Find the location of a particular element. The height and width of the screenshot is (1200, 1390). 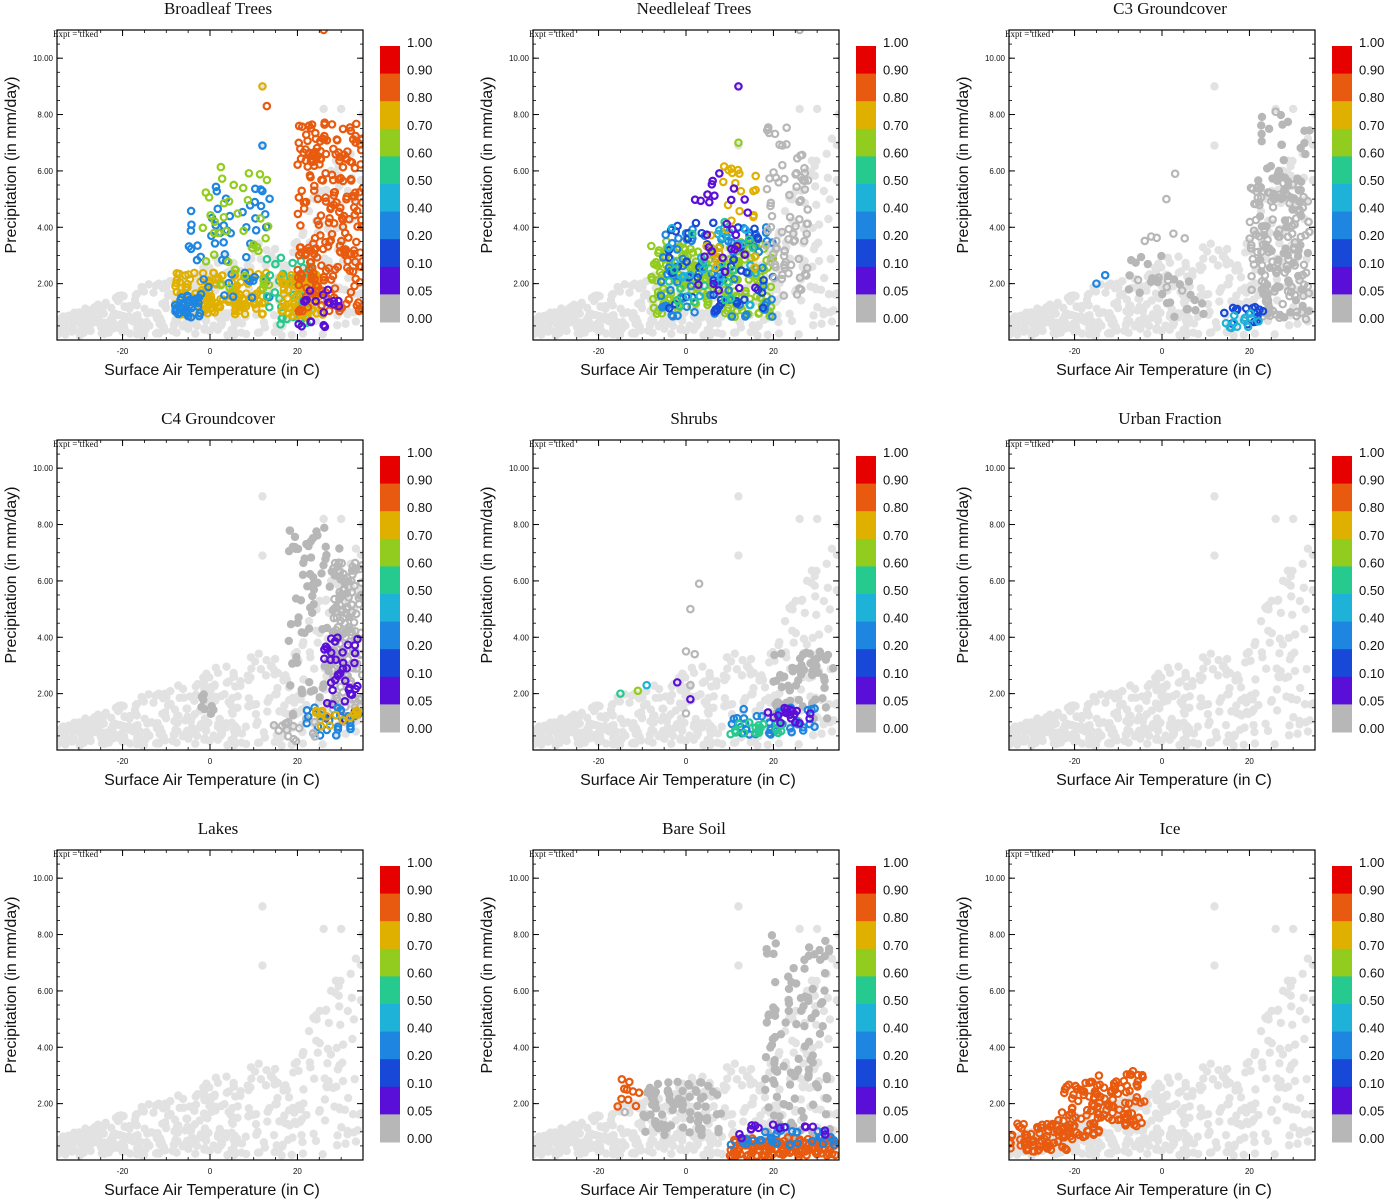

colorbar-label: 0.50 is located at coordinates (419, 180).